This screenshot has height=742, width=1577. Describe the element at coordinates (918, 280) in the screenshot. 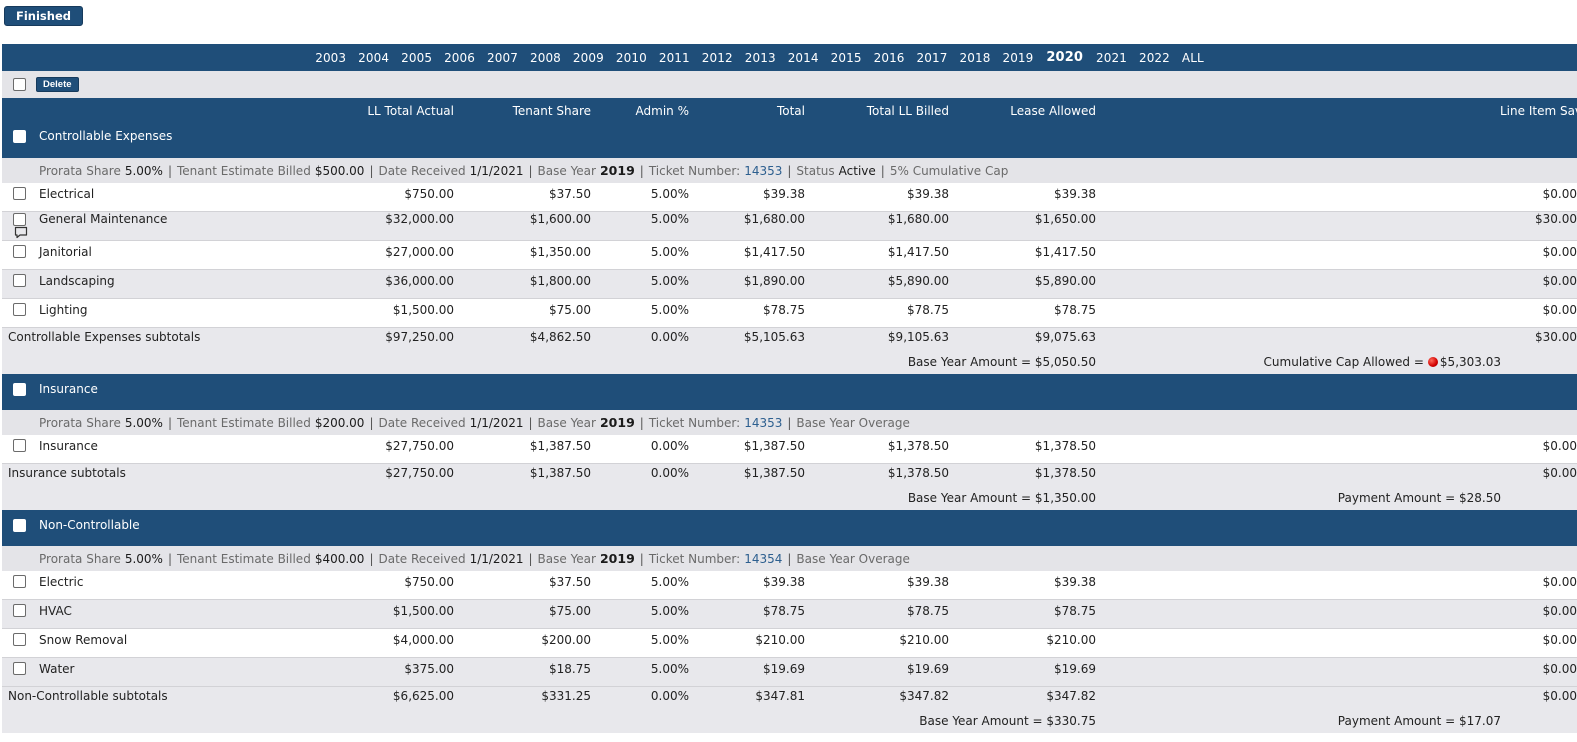

I see `total-ll-billed: $5,890.00` at that location.